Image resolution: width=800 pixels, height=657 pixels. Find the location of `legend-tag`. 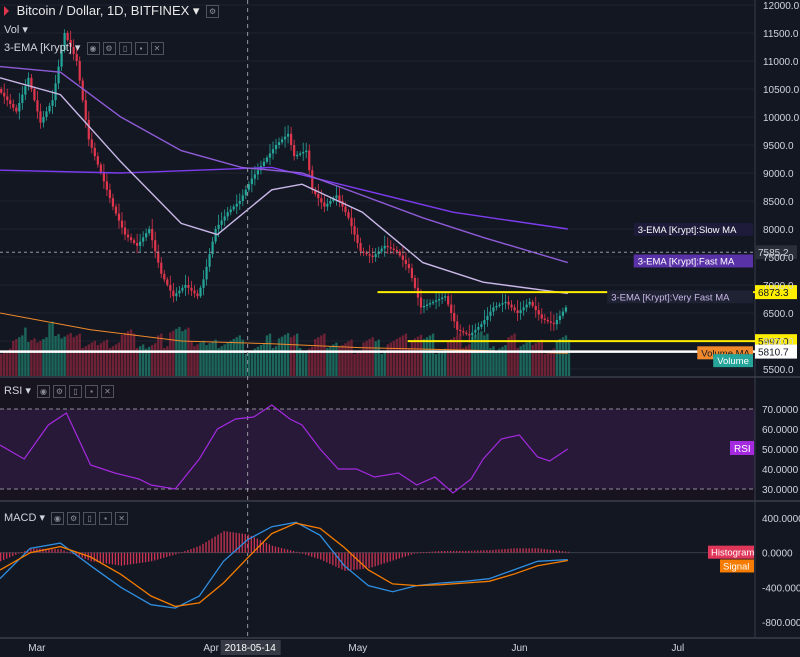

legend-tag is located at coordinates (733, 361).